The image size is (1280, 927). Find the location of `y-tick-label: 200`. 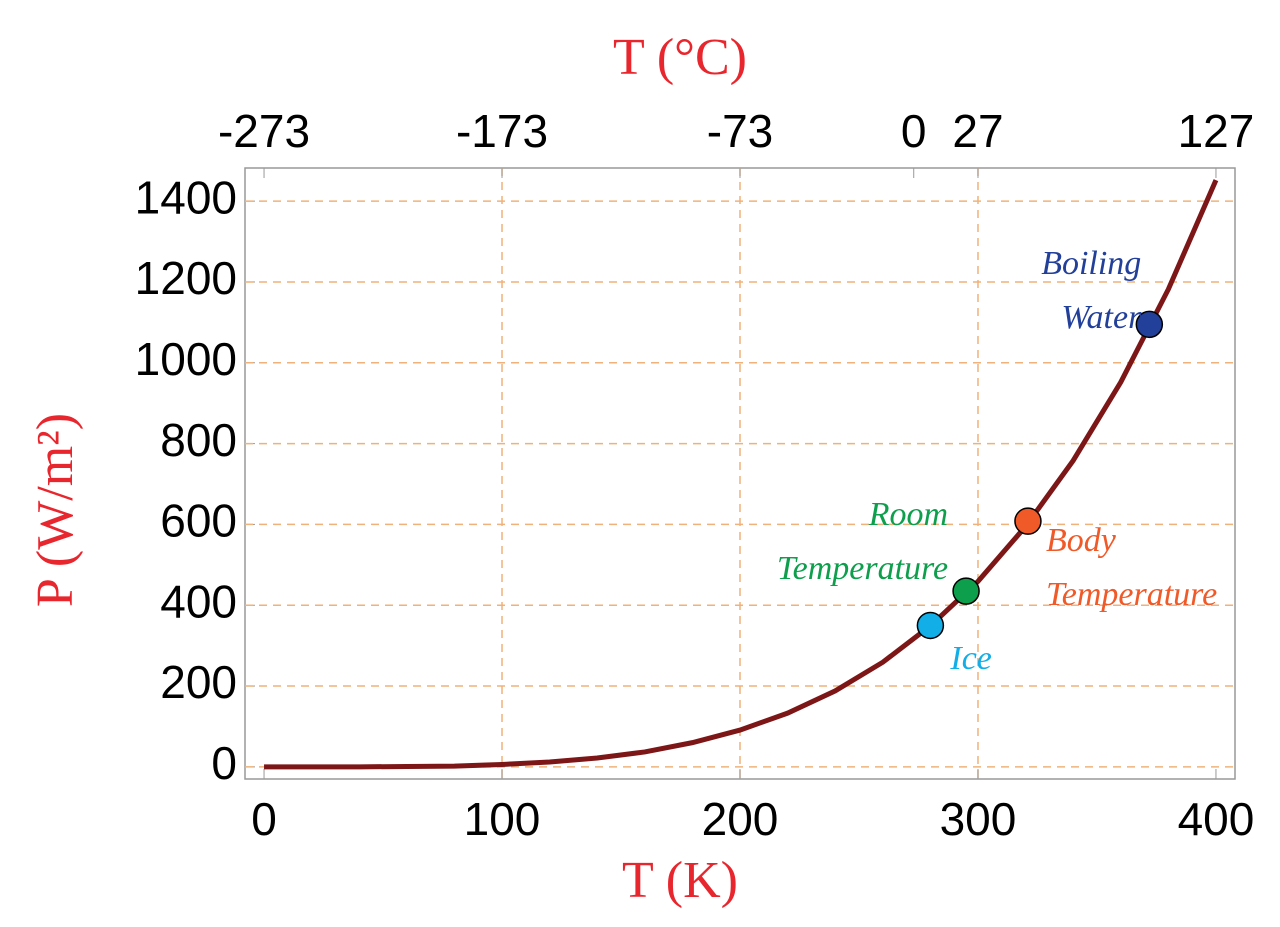

y-tick-label: 200 is located at coordinates (198, 682).